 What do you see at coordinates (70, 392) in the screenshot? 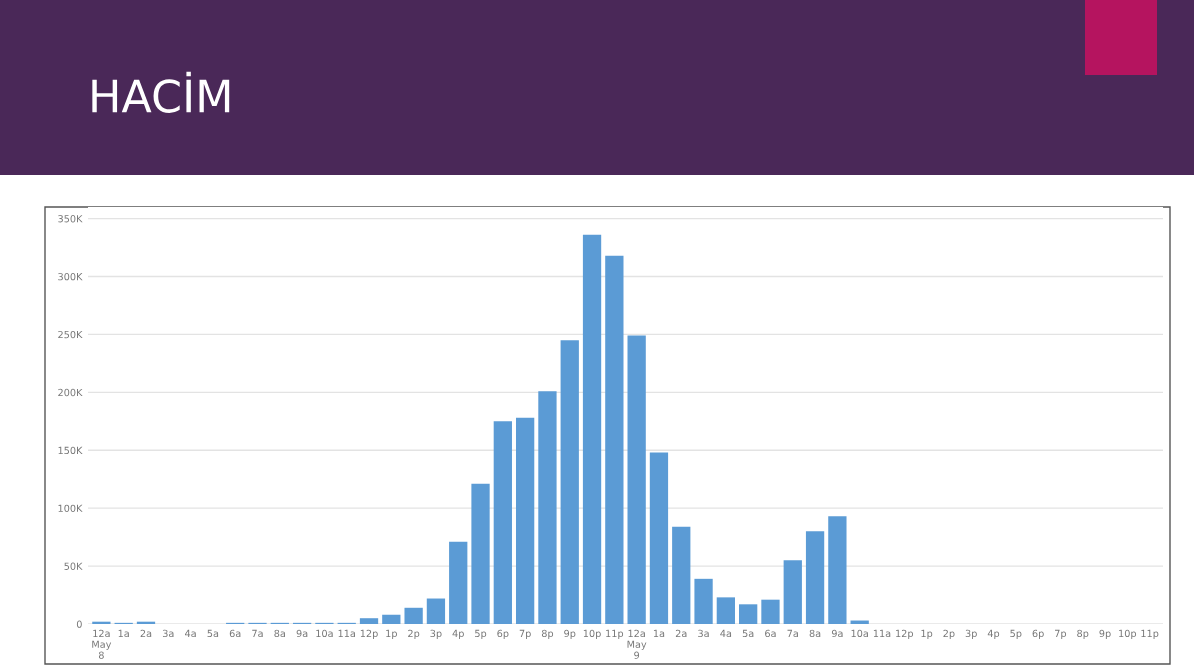
I see `y-tick-label: 200K` at bounding box center [70, 392].